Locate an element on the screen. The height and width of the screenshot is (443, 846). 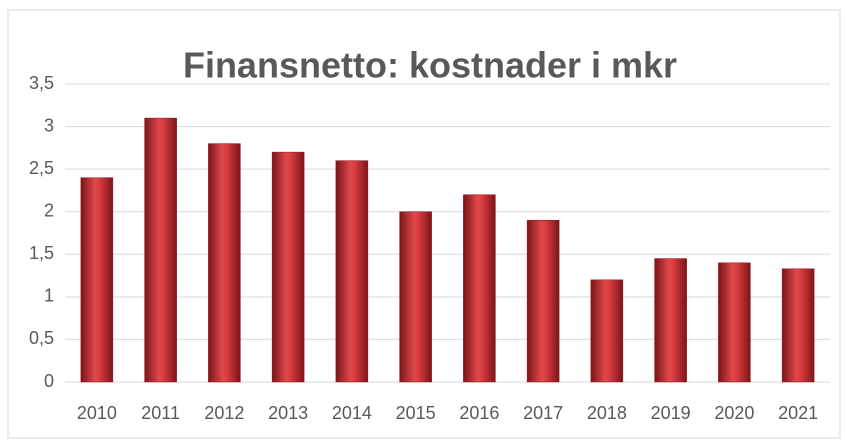
x-tick-label: 2011 is located at coordinates (160, 413).